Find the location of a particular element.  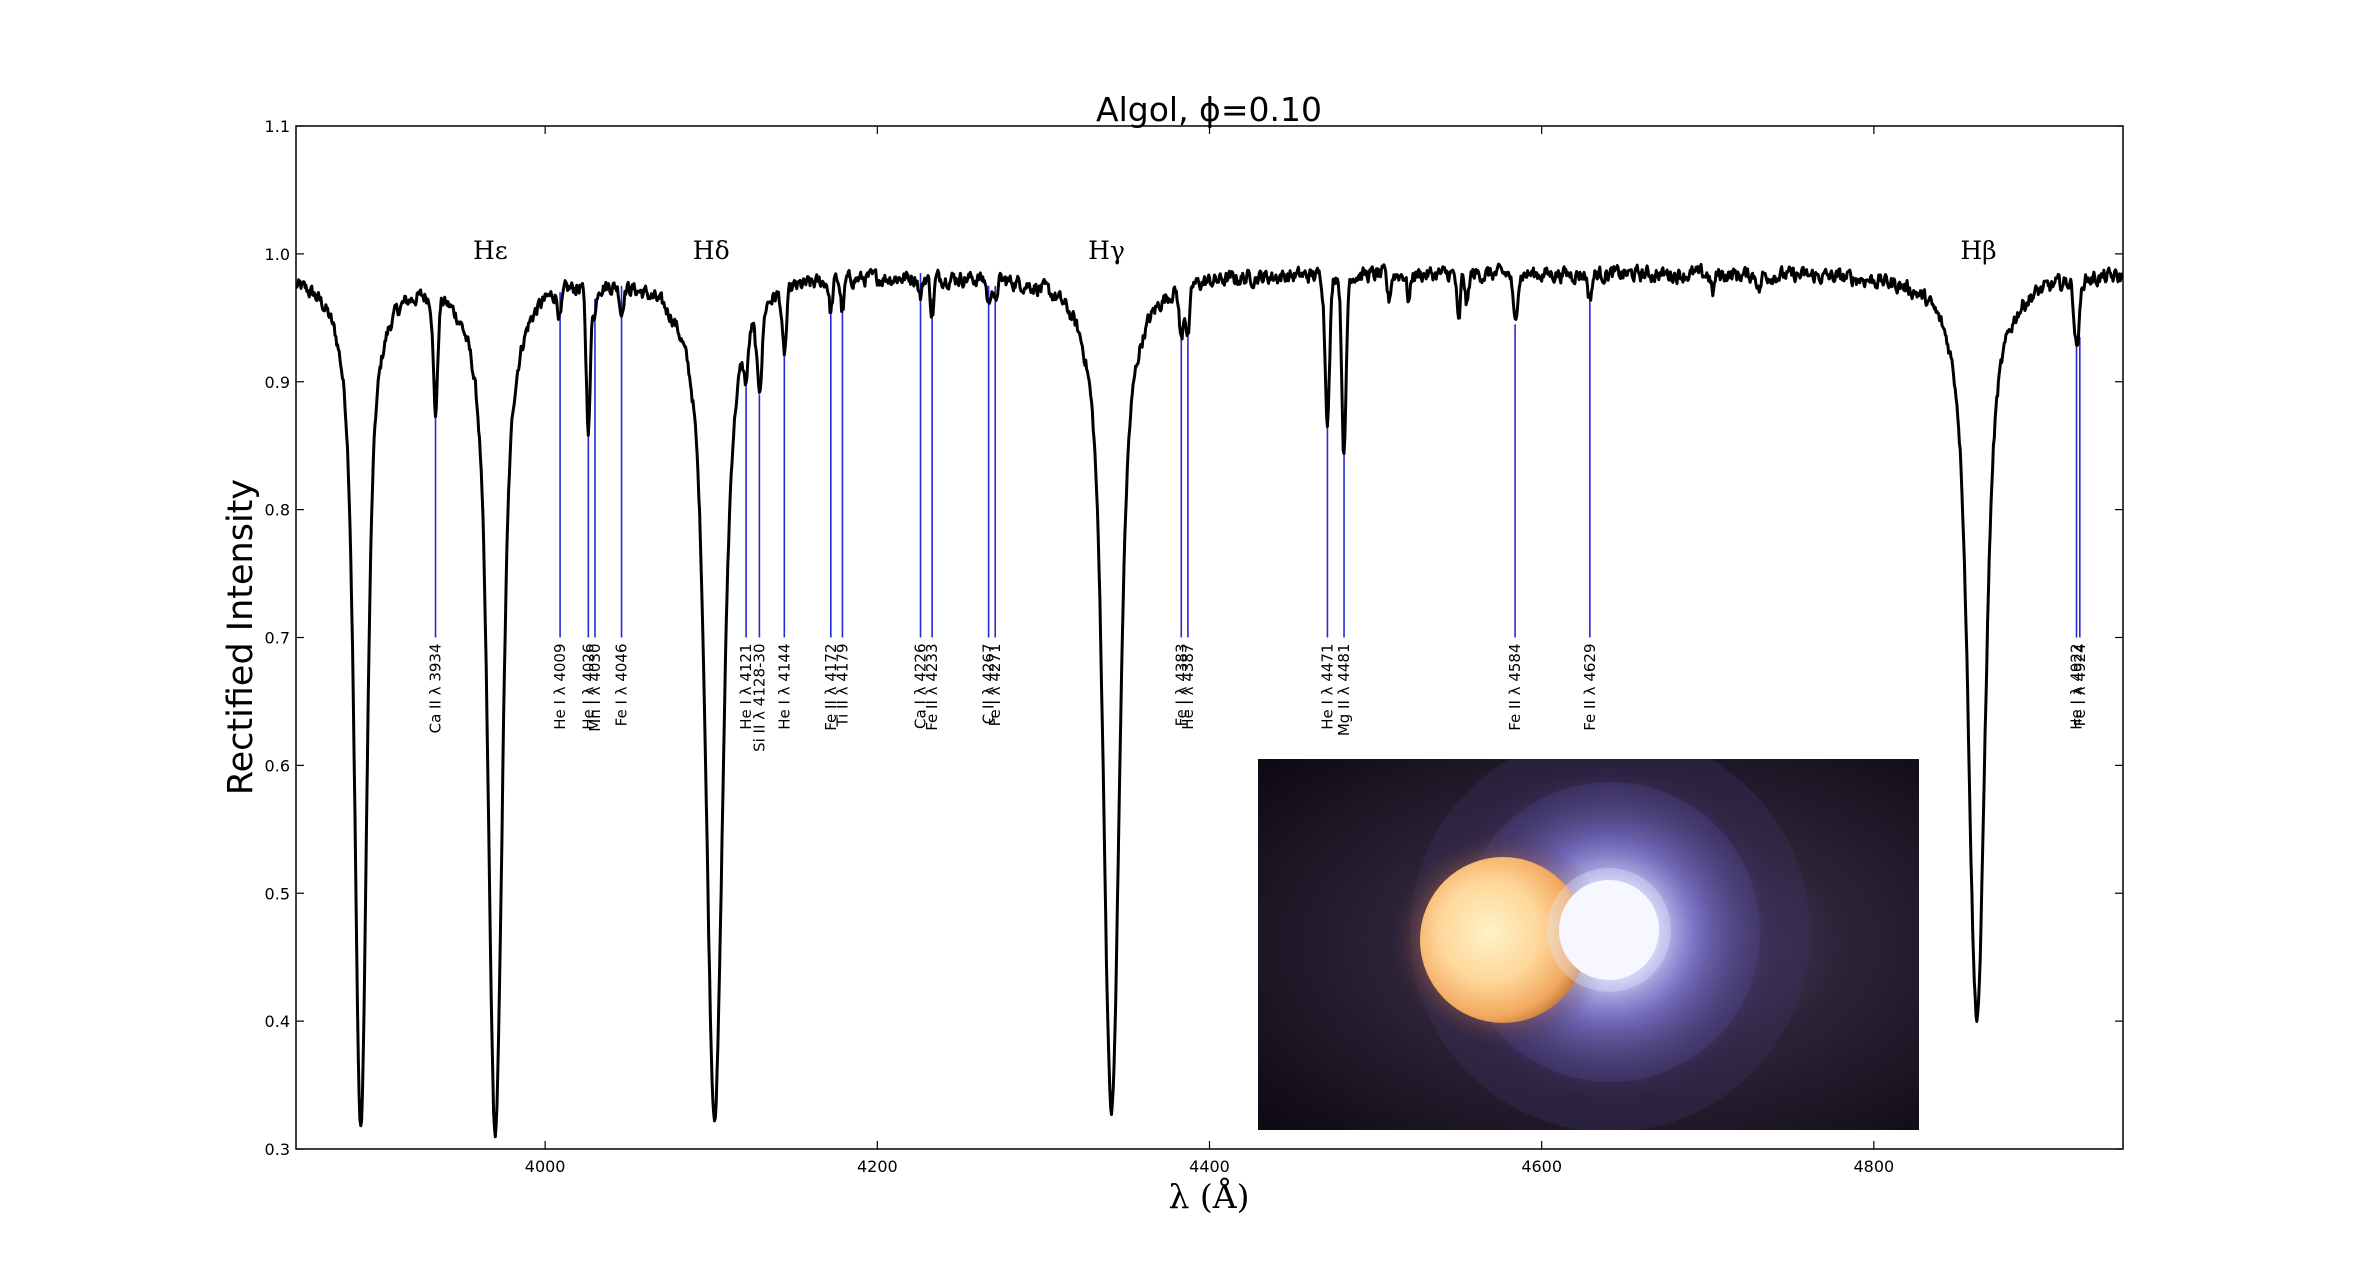

line-marker-label: Fe I λ 4924 is located at coordinates (2080, 685).